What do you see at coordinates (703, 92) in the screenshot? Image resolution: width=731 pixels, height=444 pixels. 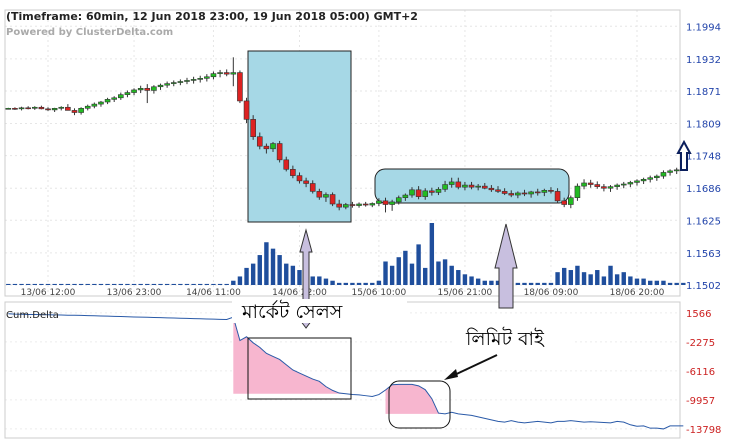 I see `price-tick-label: 1.1871` at bounding box center [703, 92].